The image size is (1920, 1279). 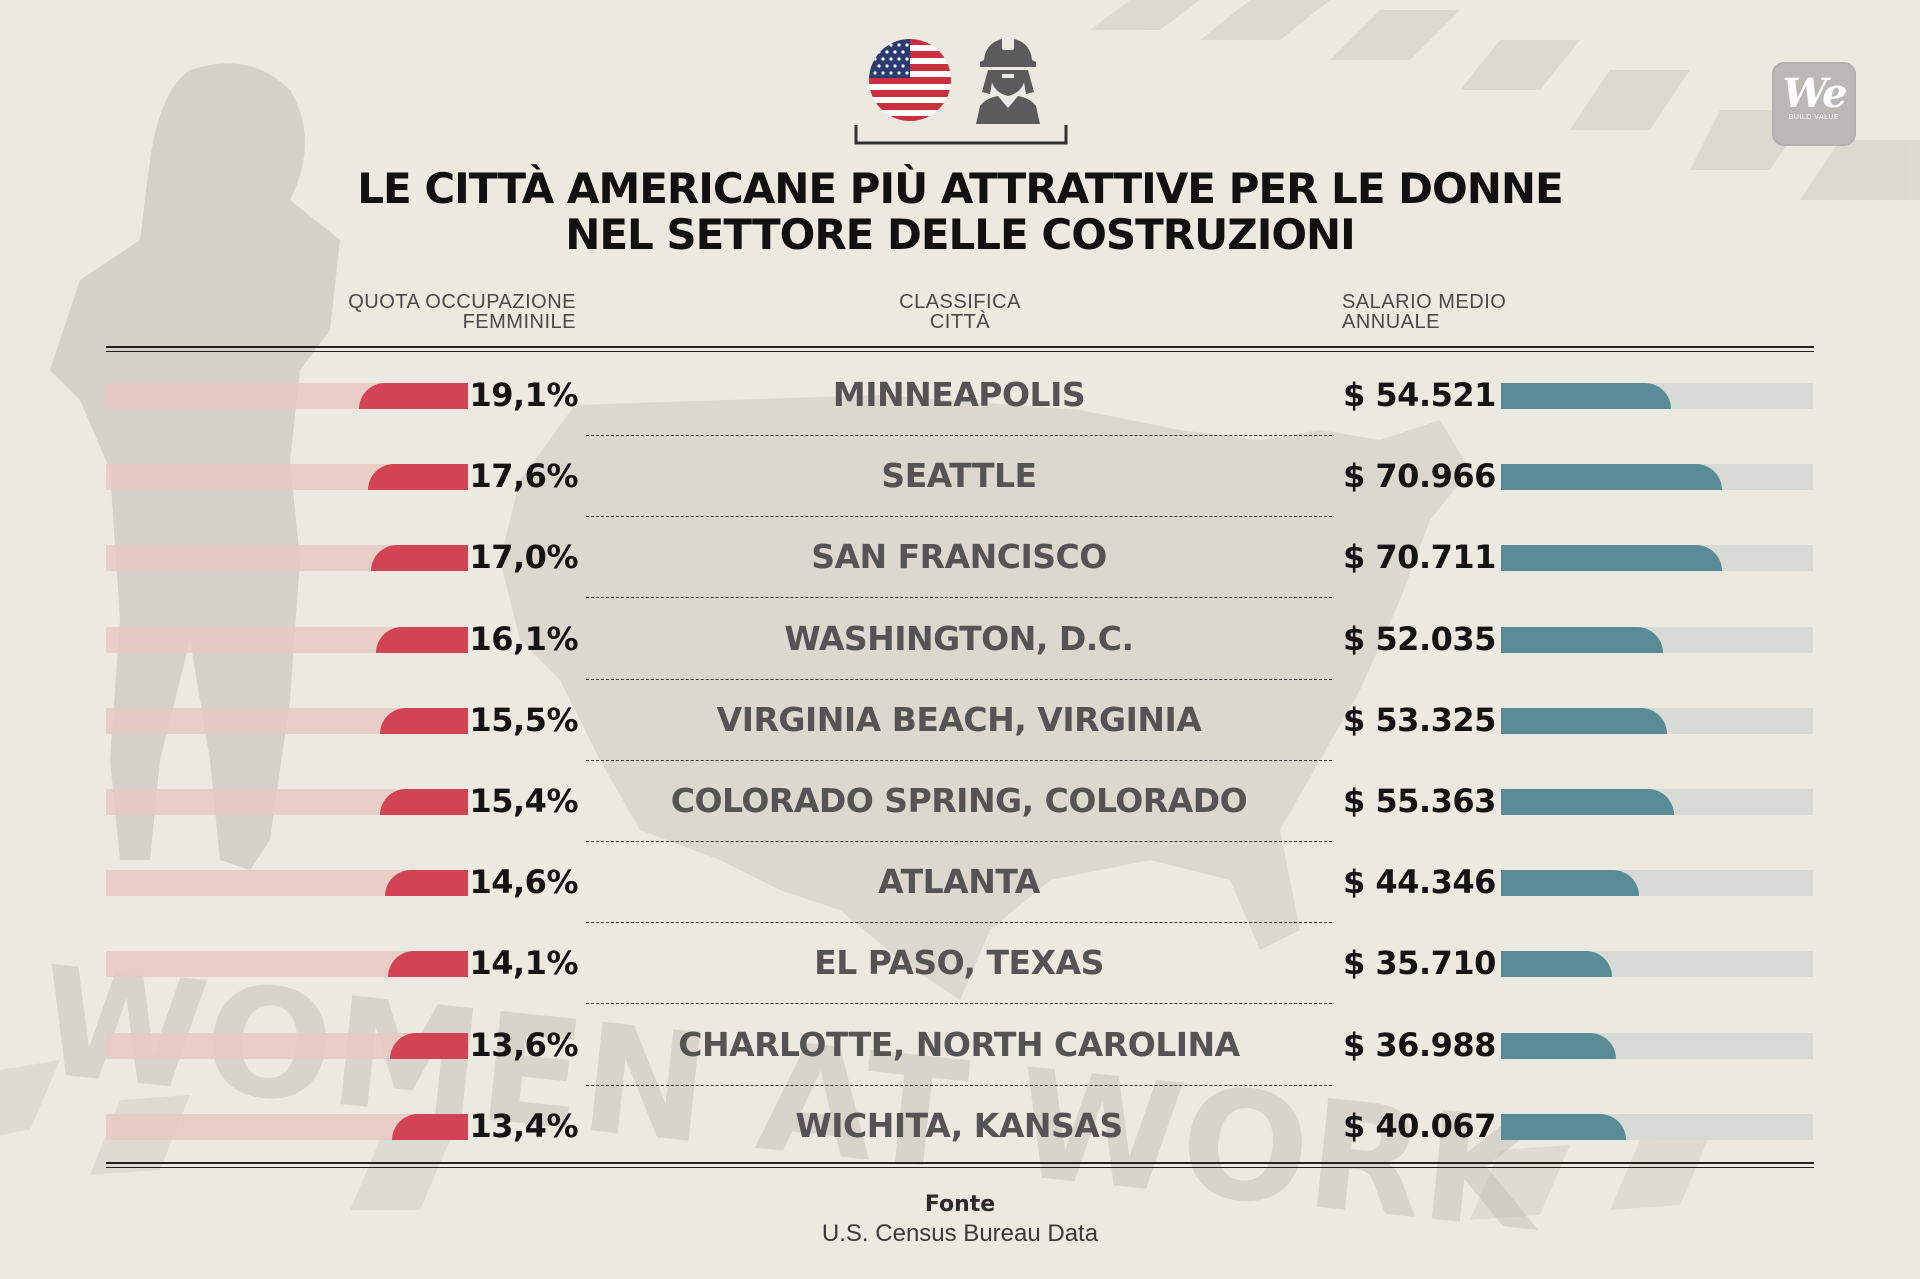 I want to click on column-header-salary: SALARIO MEDIO ANNUALE, so click(x=1424, y=312).